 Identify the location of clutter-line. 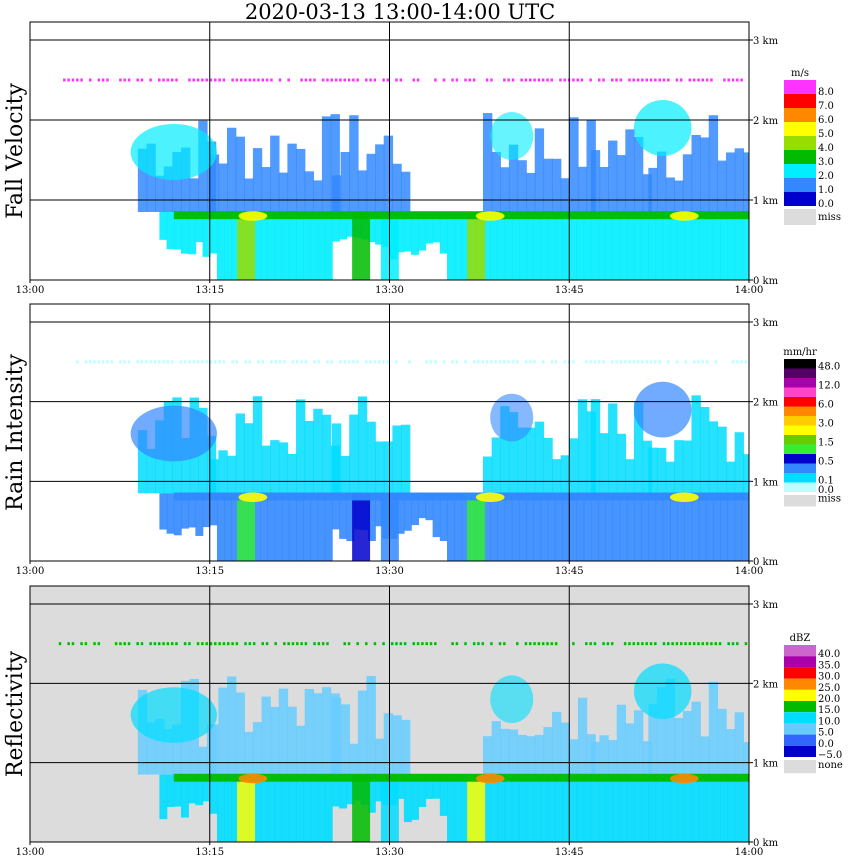
(403, 644).